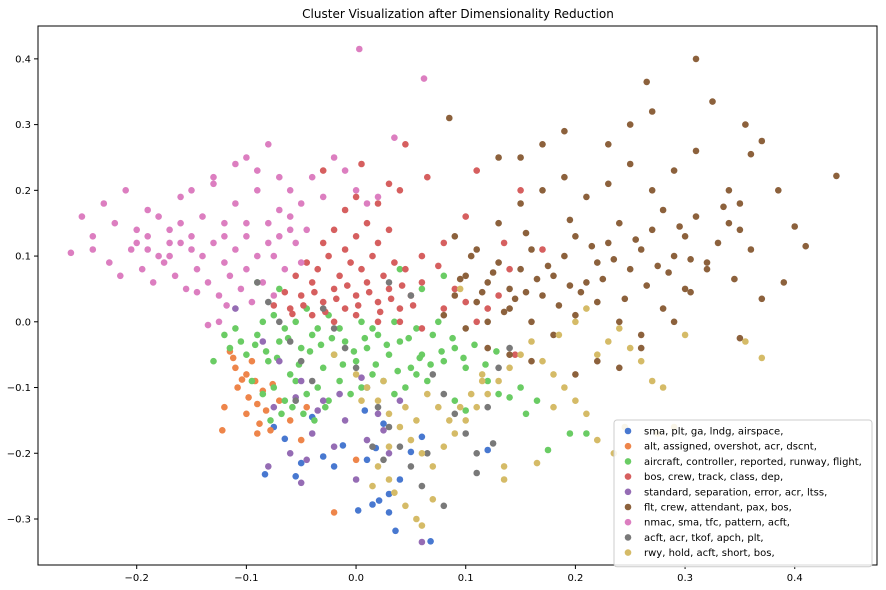  Describe the element at coordinates (19, 388) in the screenshot. I see `y-tick-label: −0.1` at that location.